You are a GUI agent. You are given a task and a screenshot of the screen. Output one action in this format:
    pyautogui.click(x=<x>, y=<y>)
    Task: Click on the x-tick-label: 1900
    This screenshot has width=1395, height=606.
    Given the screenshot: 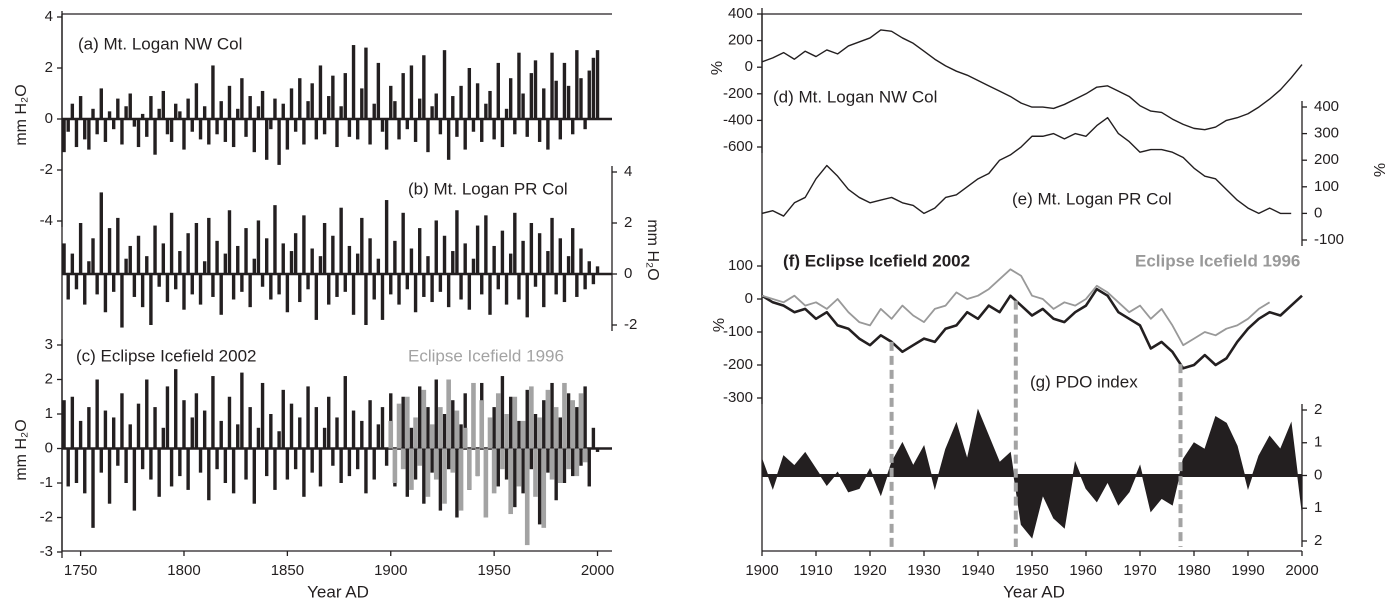 What is the action you would take?
    pyautogui.click(x=761, y=570)
    